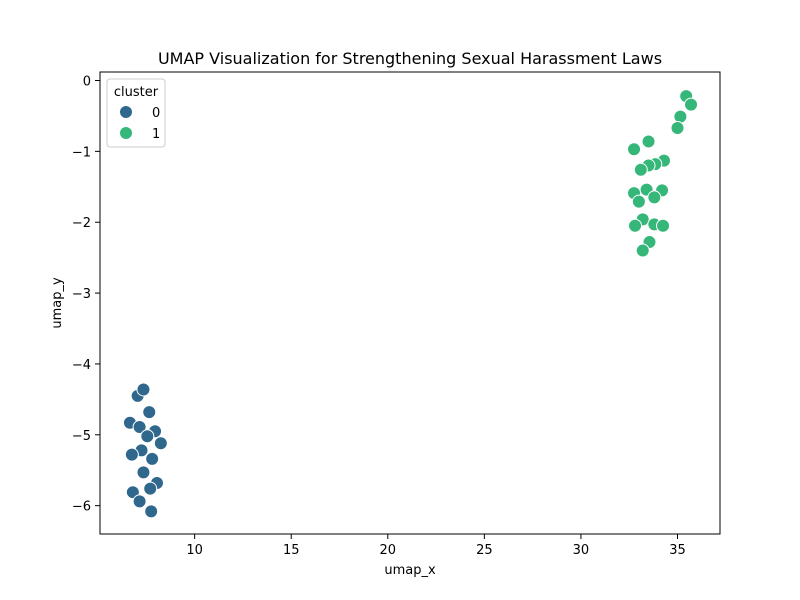 The image size is (800, 600). What do you see at coordinates (388, 550) in the screenshot?
I see `x-tick-label: 20` at bounding box center [388, 550].